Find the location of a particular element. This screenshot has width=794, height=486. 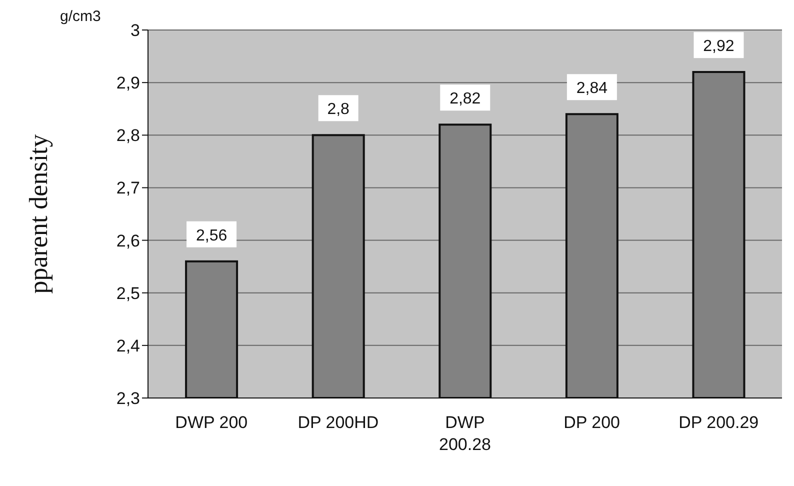

data-label: 2,8 is located at coordinates (338, 109).